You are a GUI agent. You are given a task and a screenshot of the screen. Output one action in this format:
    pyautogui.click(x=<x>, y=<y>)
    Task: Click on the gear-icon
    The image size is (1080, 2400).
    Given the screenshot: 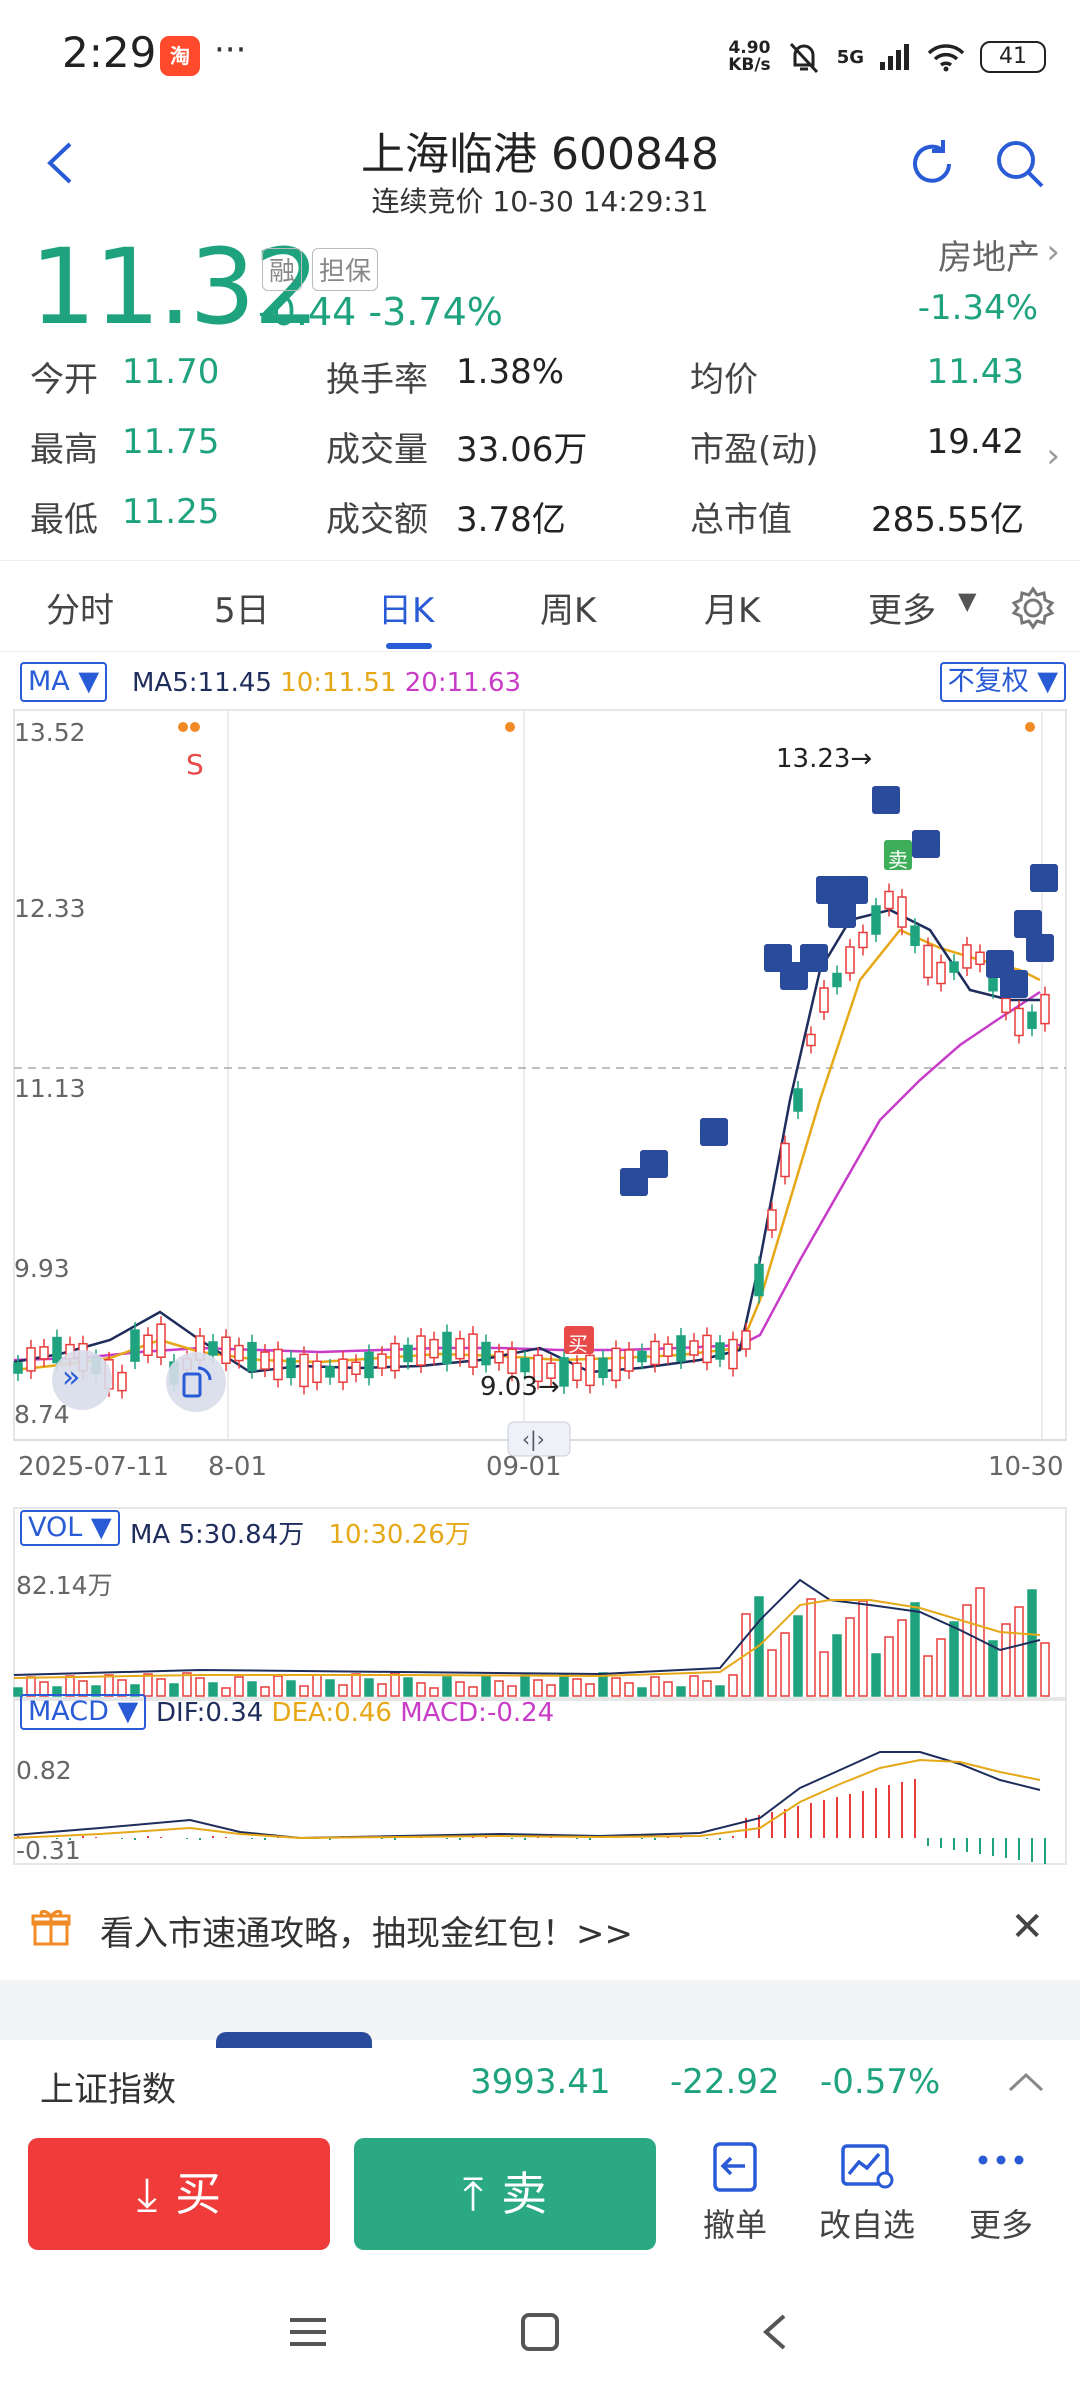 What is the action you would take?
    pyautogui.click(x=1033, y=608)
    